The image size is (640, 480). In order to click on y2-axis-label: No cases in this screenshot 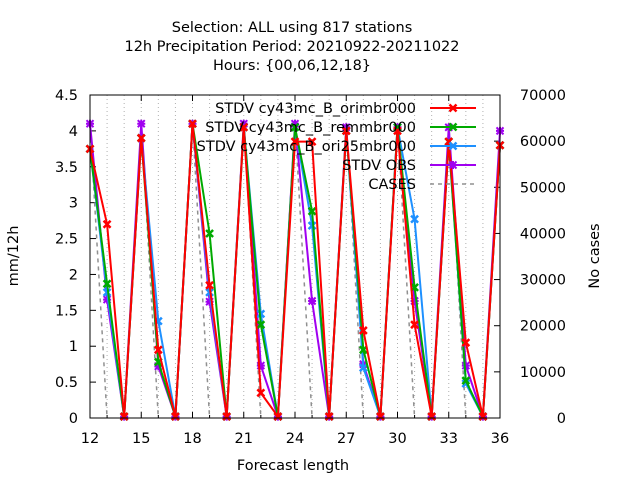, I will do `click(595, 255)`.